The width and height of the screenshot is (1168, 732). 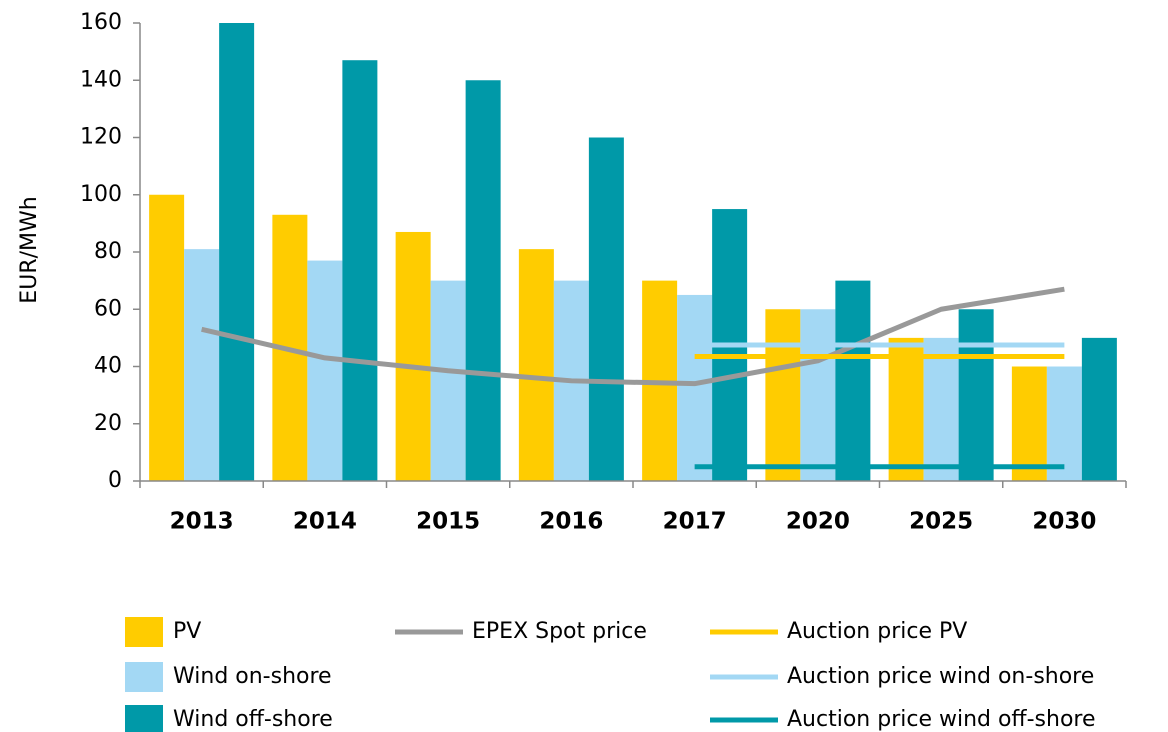 What do you see at coordinates (633, 336) in the screenshot?
I see `line-series` at bounding box center [633, 336].